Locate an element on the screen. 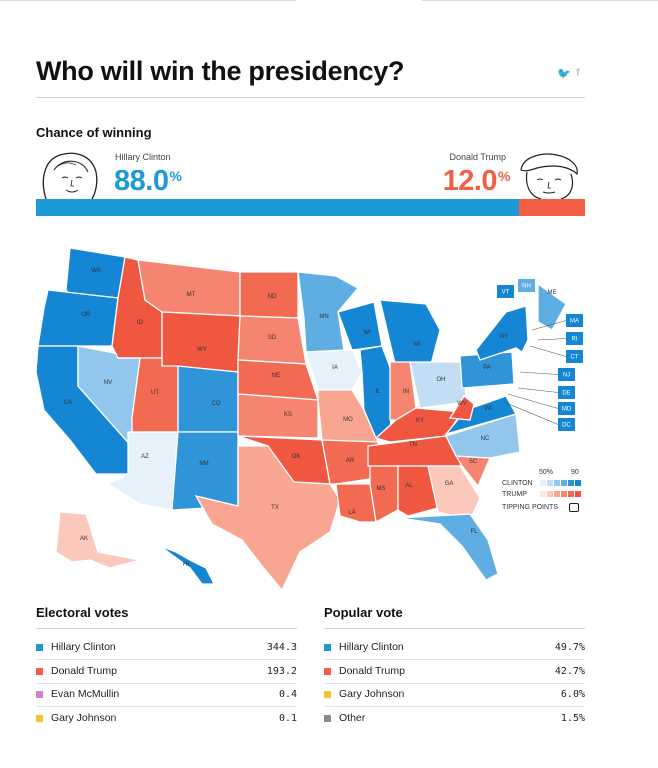 The image size is (658, 768). electoral-value-3: 0.1 is located at coordinates (287, 718).